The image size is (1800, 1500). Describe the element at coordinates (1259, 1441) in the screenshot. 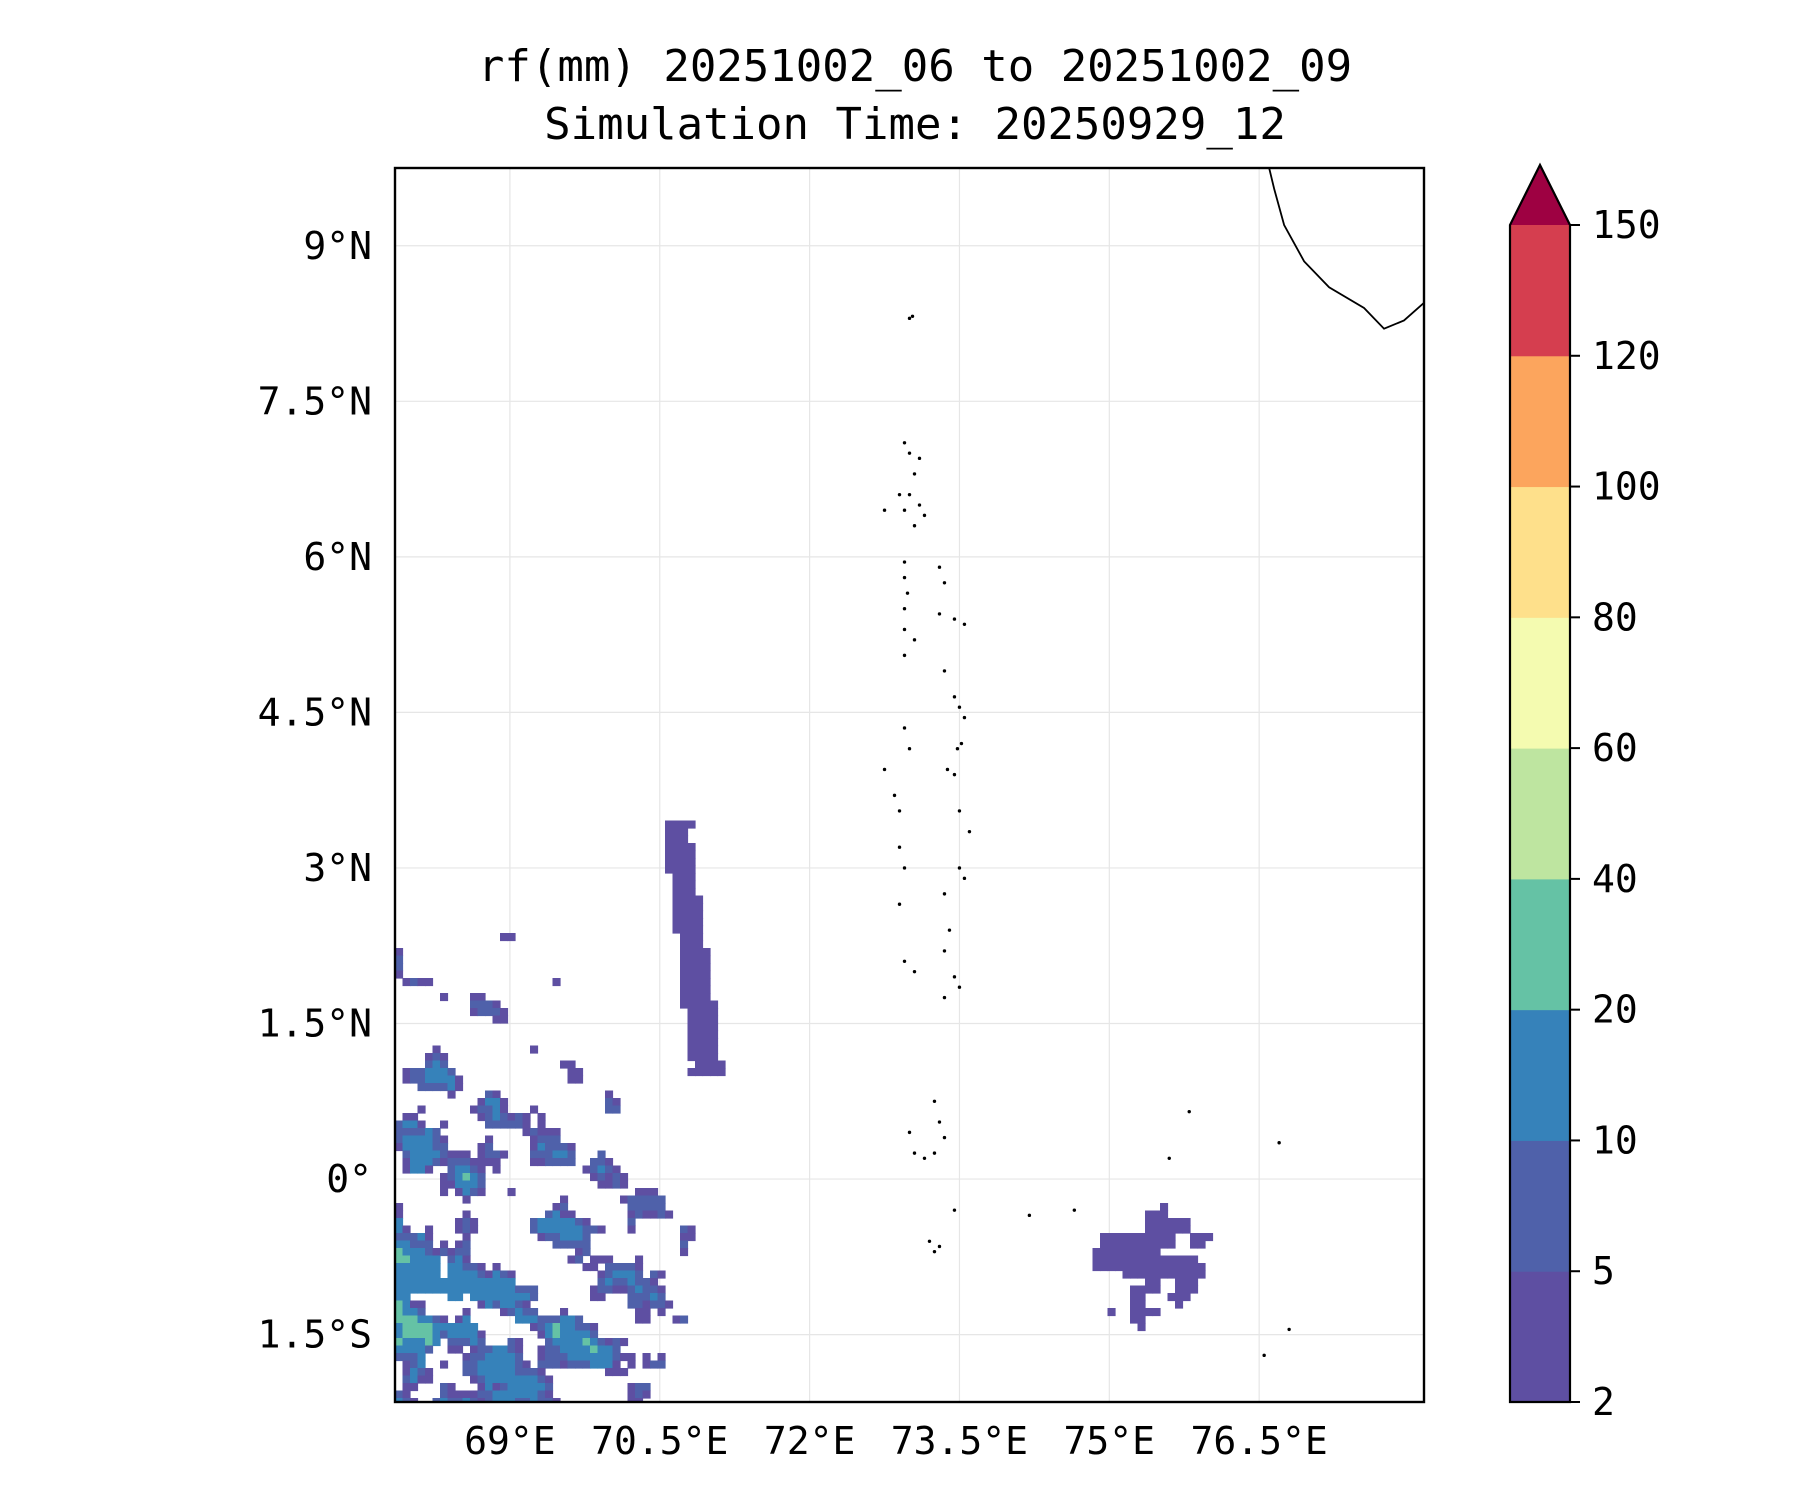

I see `lon-tick-label: 76.5°E` at that location.